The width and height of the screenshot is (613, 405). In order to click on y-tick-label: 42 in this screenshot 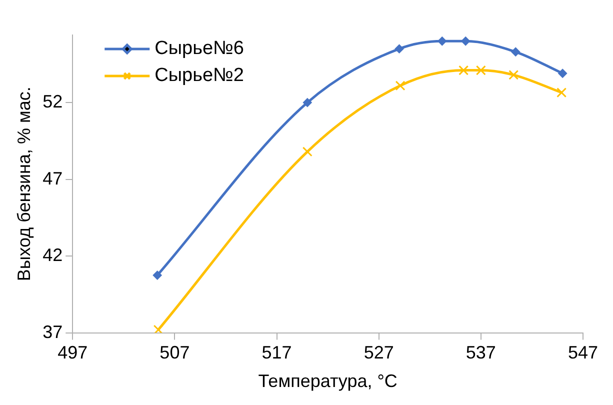, I will do `click(52, 255)`.